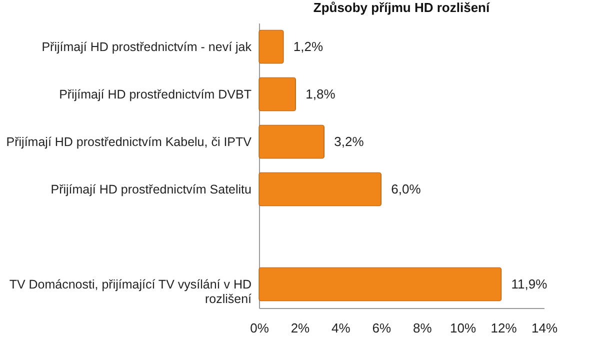 This screenshot has width=600, height=350. I want to click on x-tick-label: 10%, so click(463, 328).